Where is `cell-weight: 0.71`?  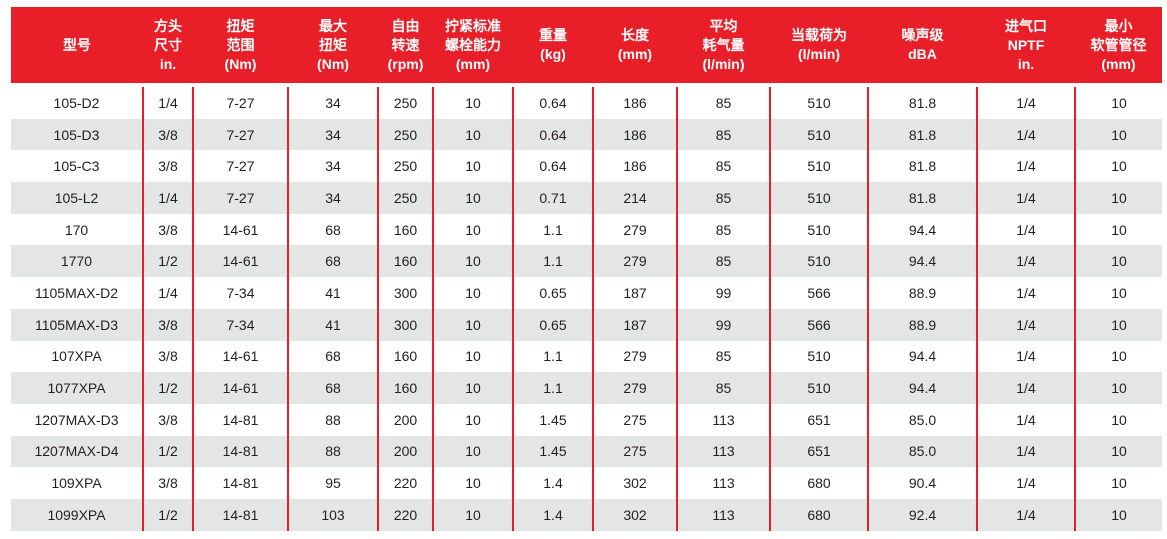 cell-weight: 0.71 is located at coordinates (552, 198).